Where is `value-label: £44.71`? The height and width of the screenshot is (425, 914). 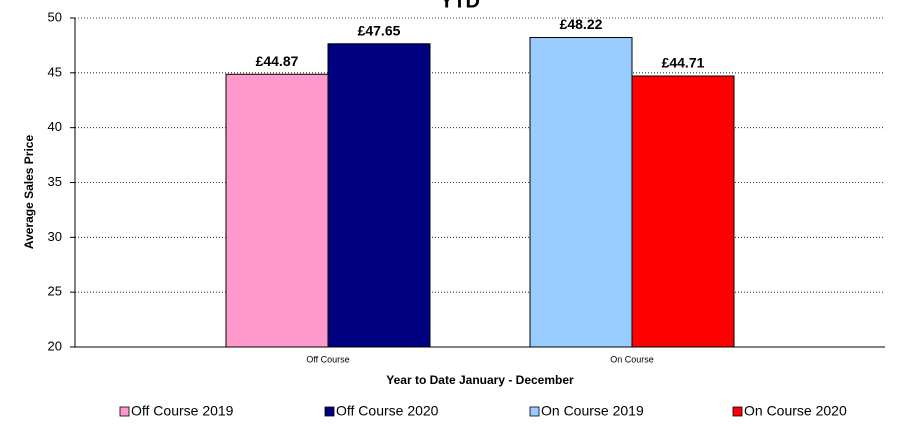 value-label: £44.71 is located at coordinates (683, 63).